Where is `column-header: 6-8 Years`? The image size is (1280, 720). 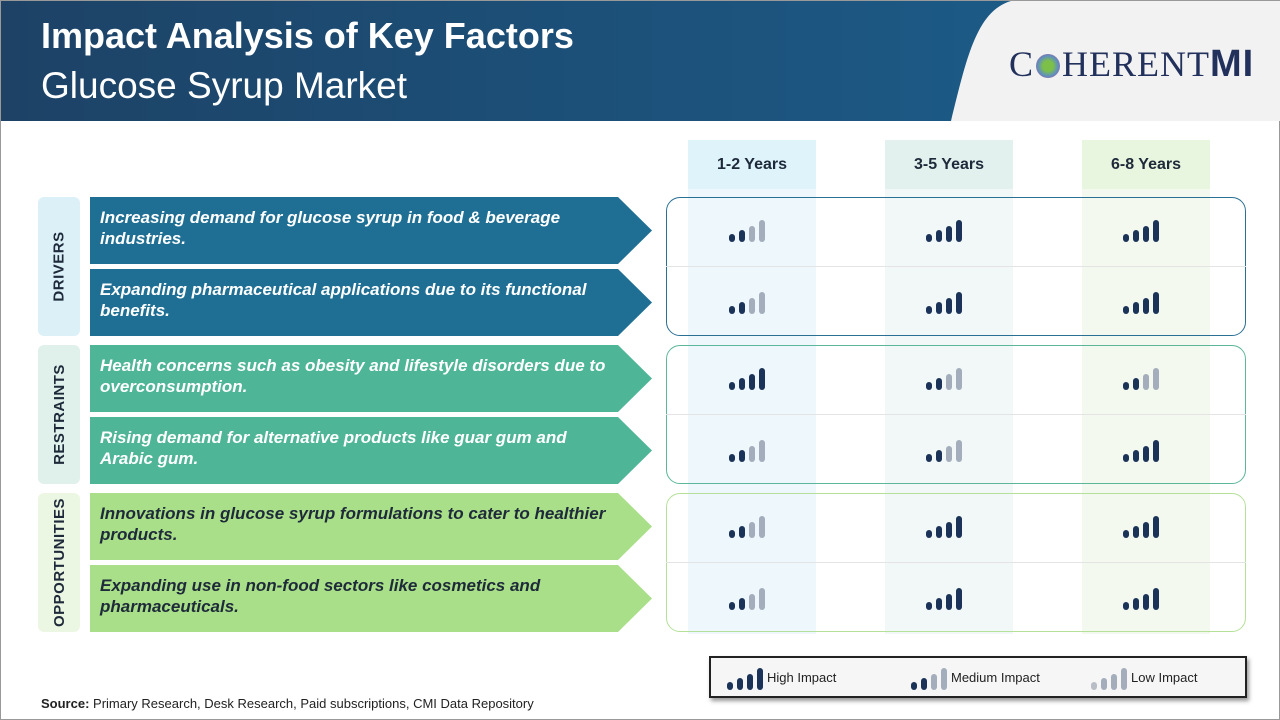 column-header: 6-8 Years is located at coordinates (1146, 164).